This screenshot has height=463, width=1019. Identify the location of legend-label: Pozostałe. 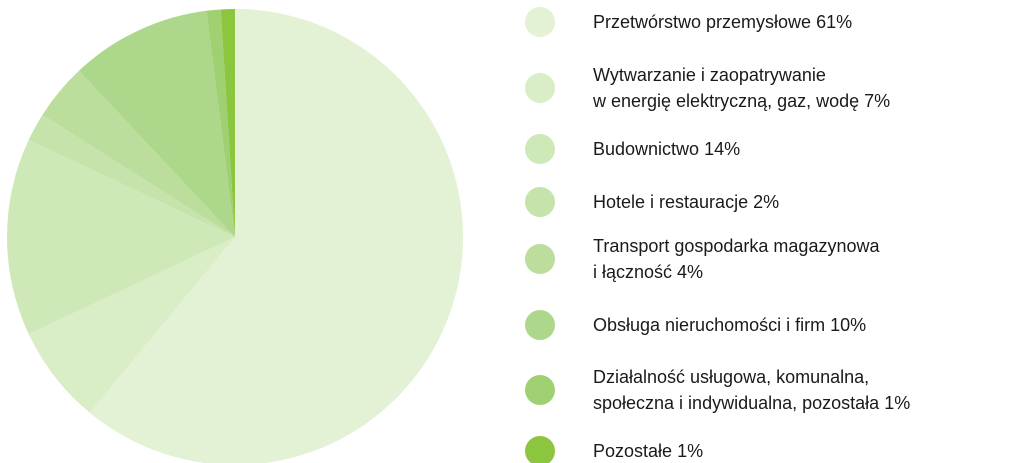
(633, 451).